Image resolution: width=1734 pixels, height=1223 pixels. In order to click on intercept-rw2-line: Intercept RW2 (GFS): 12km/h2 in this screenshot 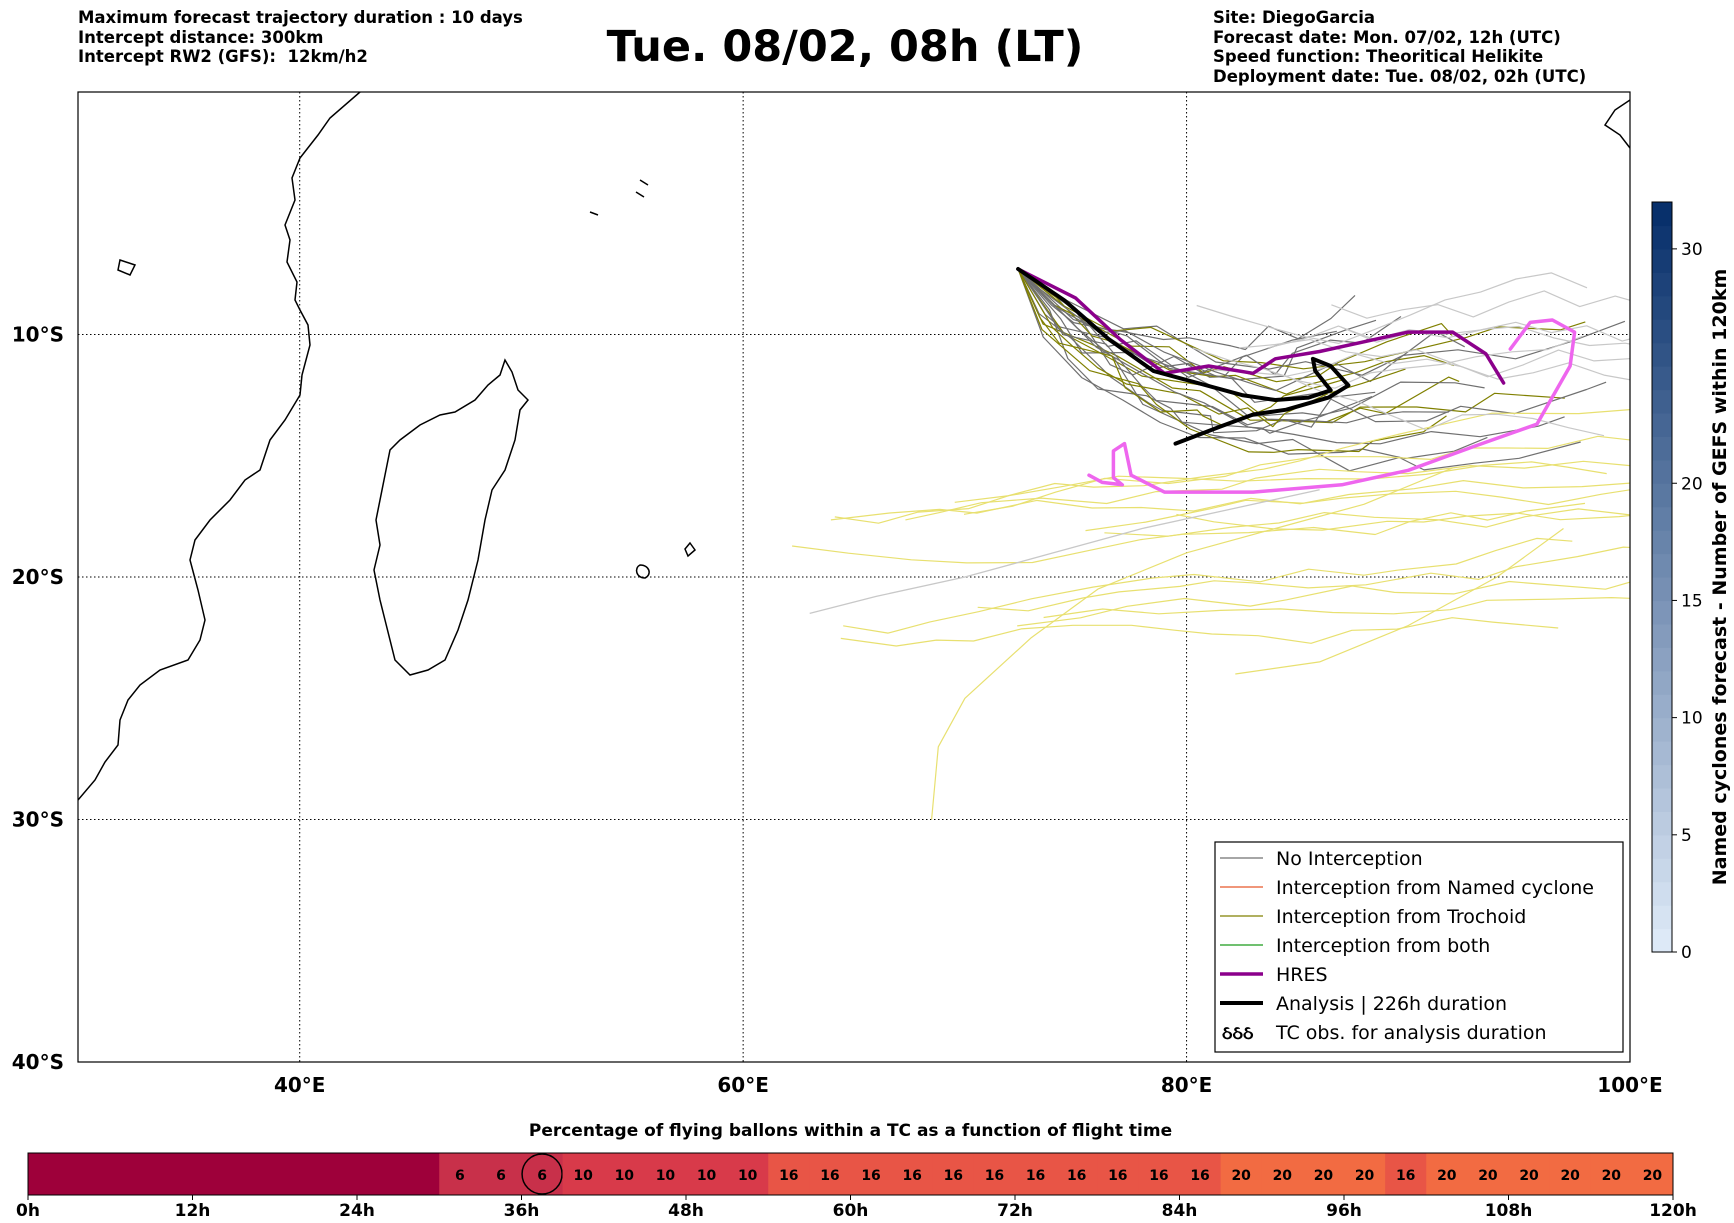, I will do `click(223, 56)`.